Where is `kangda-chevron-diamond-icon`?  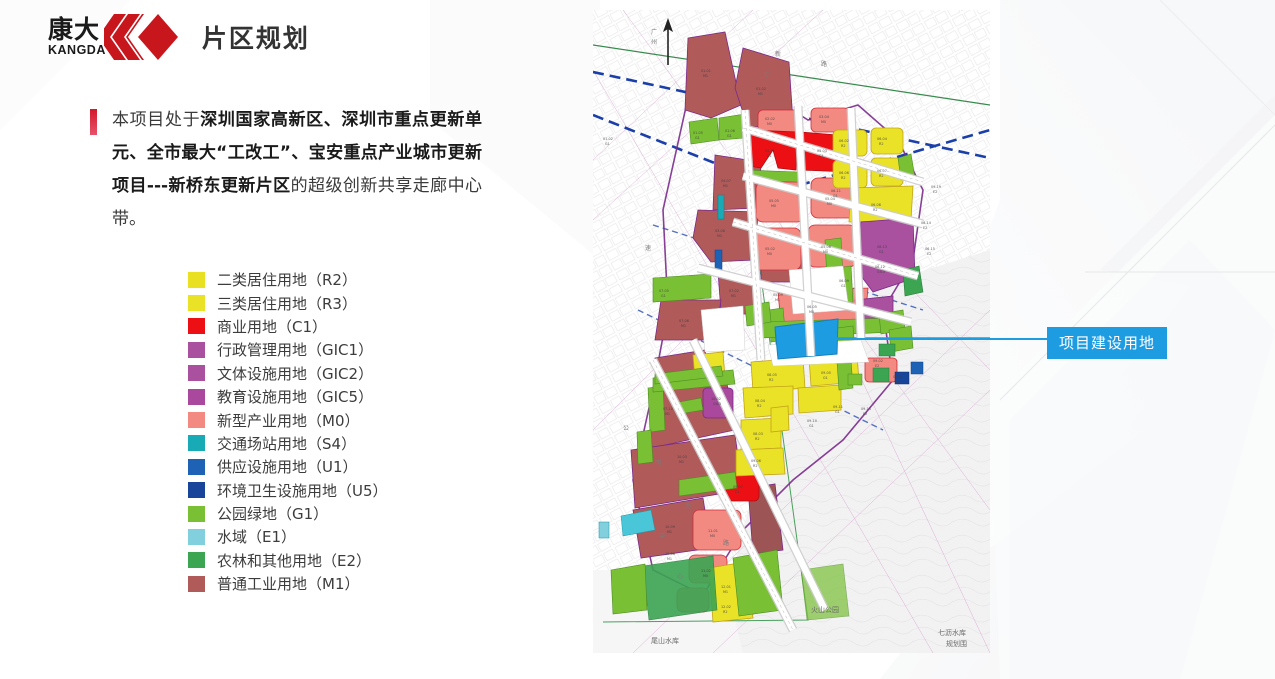
kangda-chevron-diamond-icon is located at coordinates (140, 37).